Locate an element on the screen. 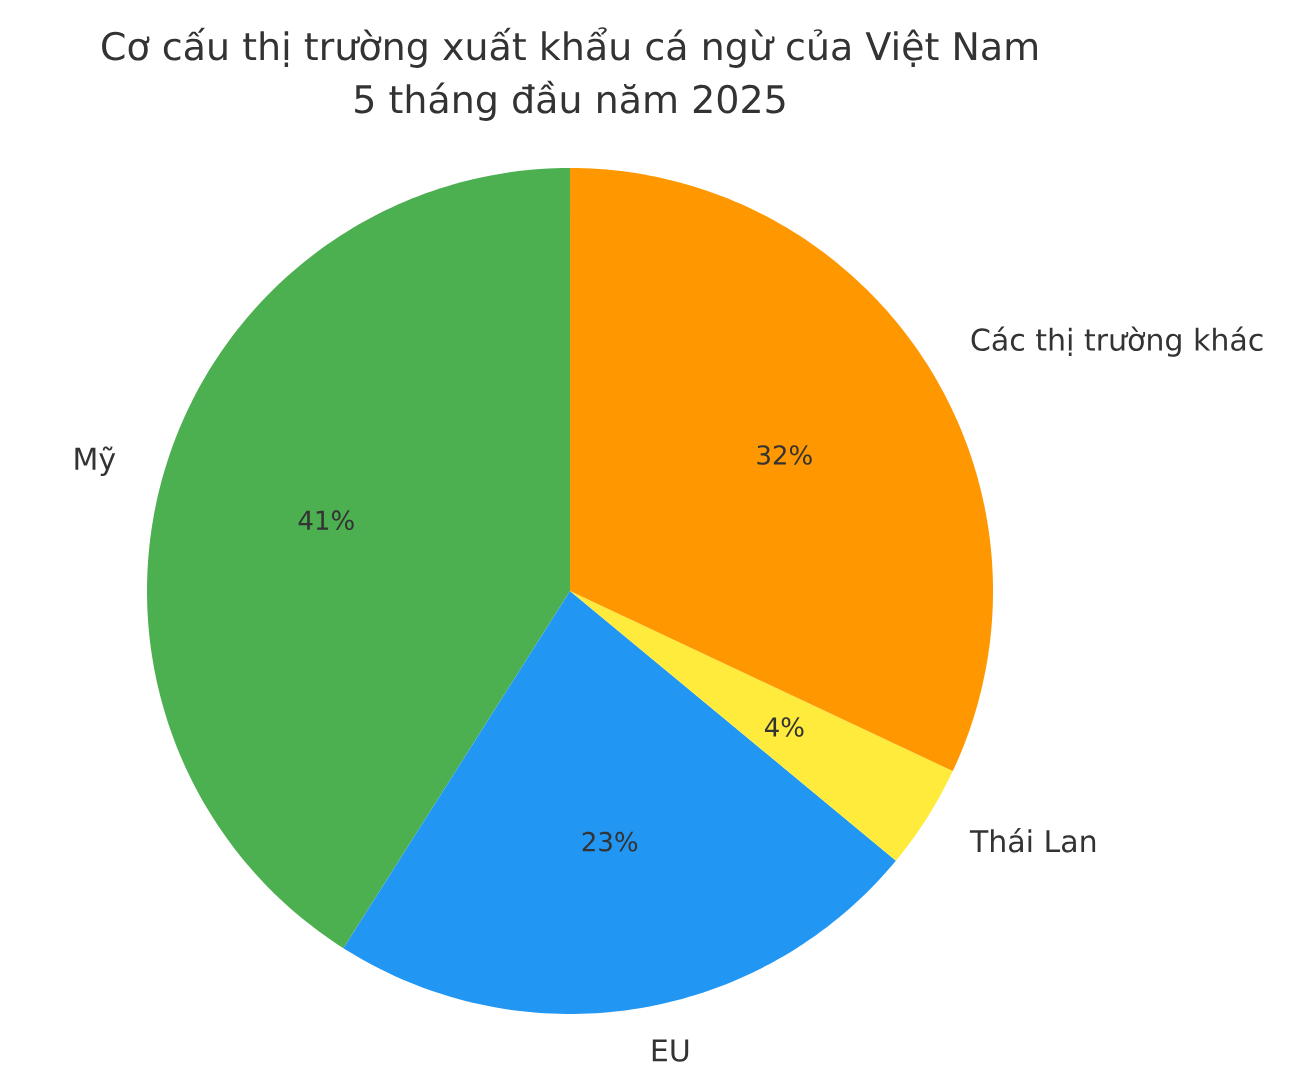 The image size is (1309, 1087). data-label: 4% is located at coordinates (784, 727).